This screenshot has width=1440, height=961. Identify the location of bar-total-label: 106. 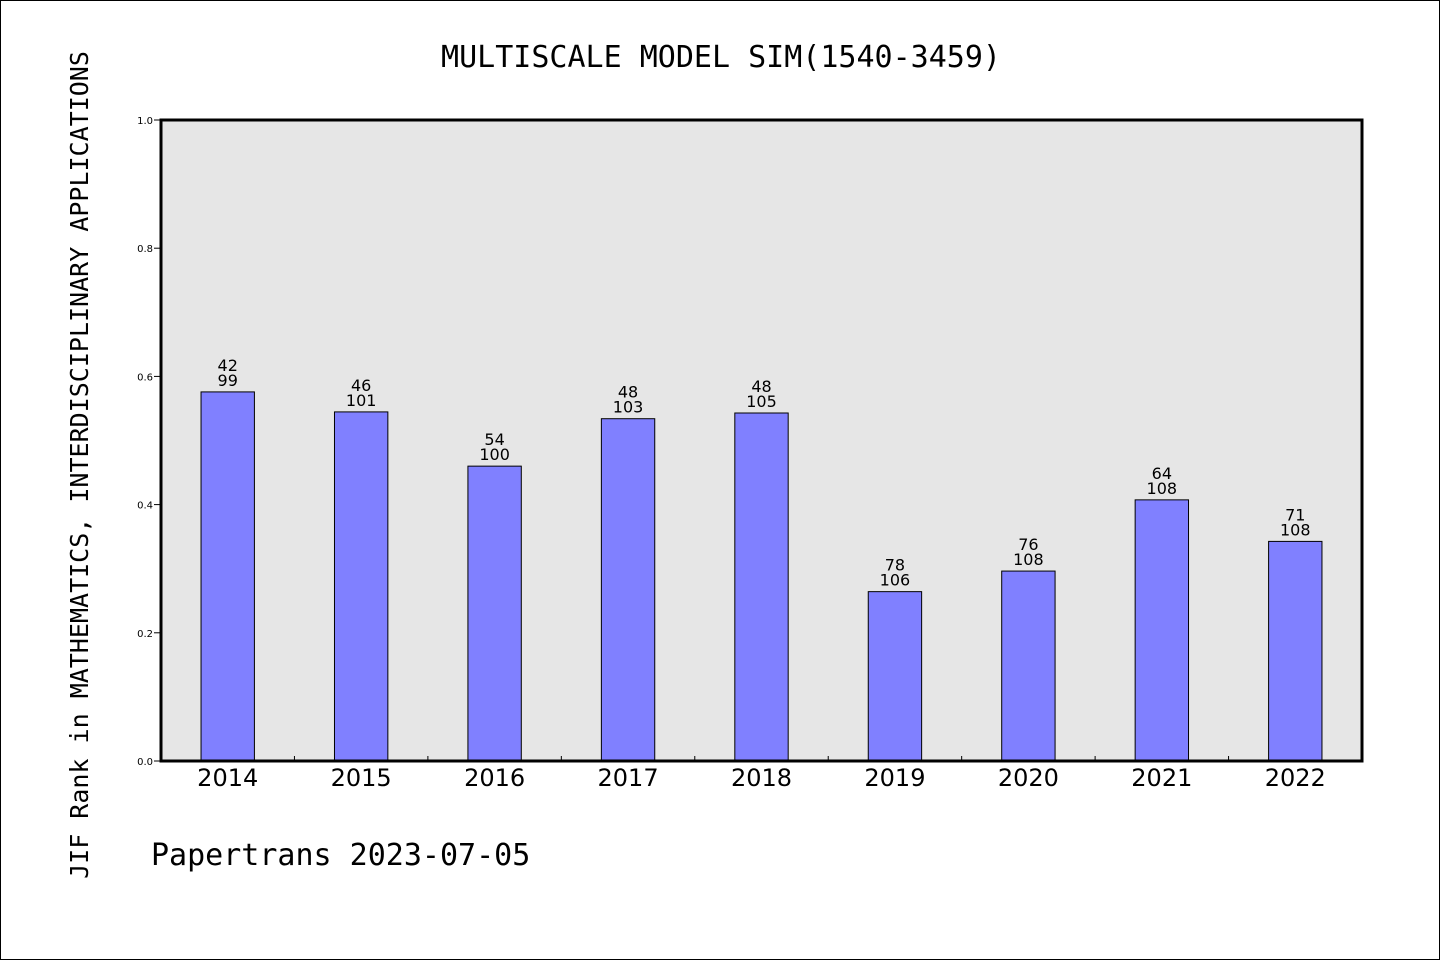
(895, 580).